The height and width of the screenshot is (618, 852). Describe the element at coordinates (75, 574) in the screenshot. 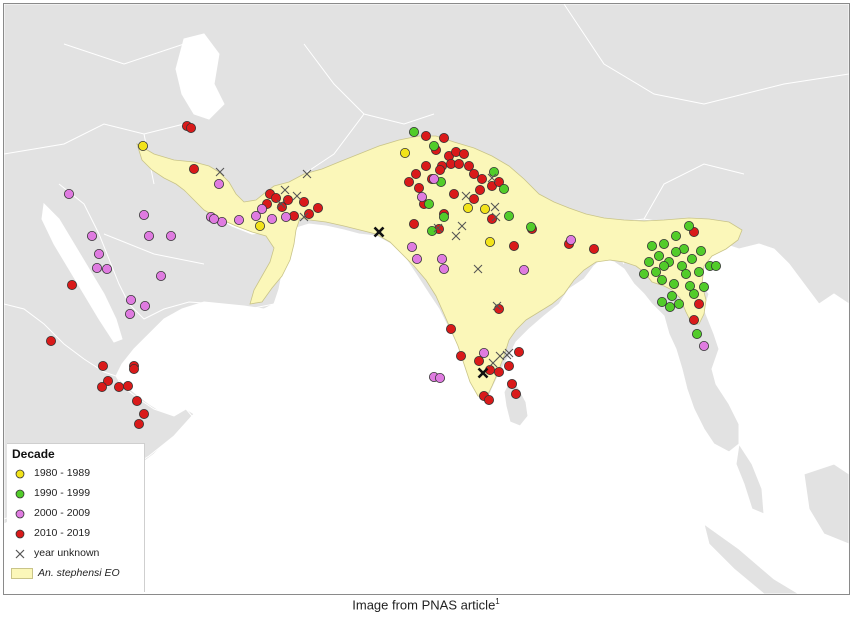

I see `legend-item-range: An. stephensi EO` at that location.